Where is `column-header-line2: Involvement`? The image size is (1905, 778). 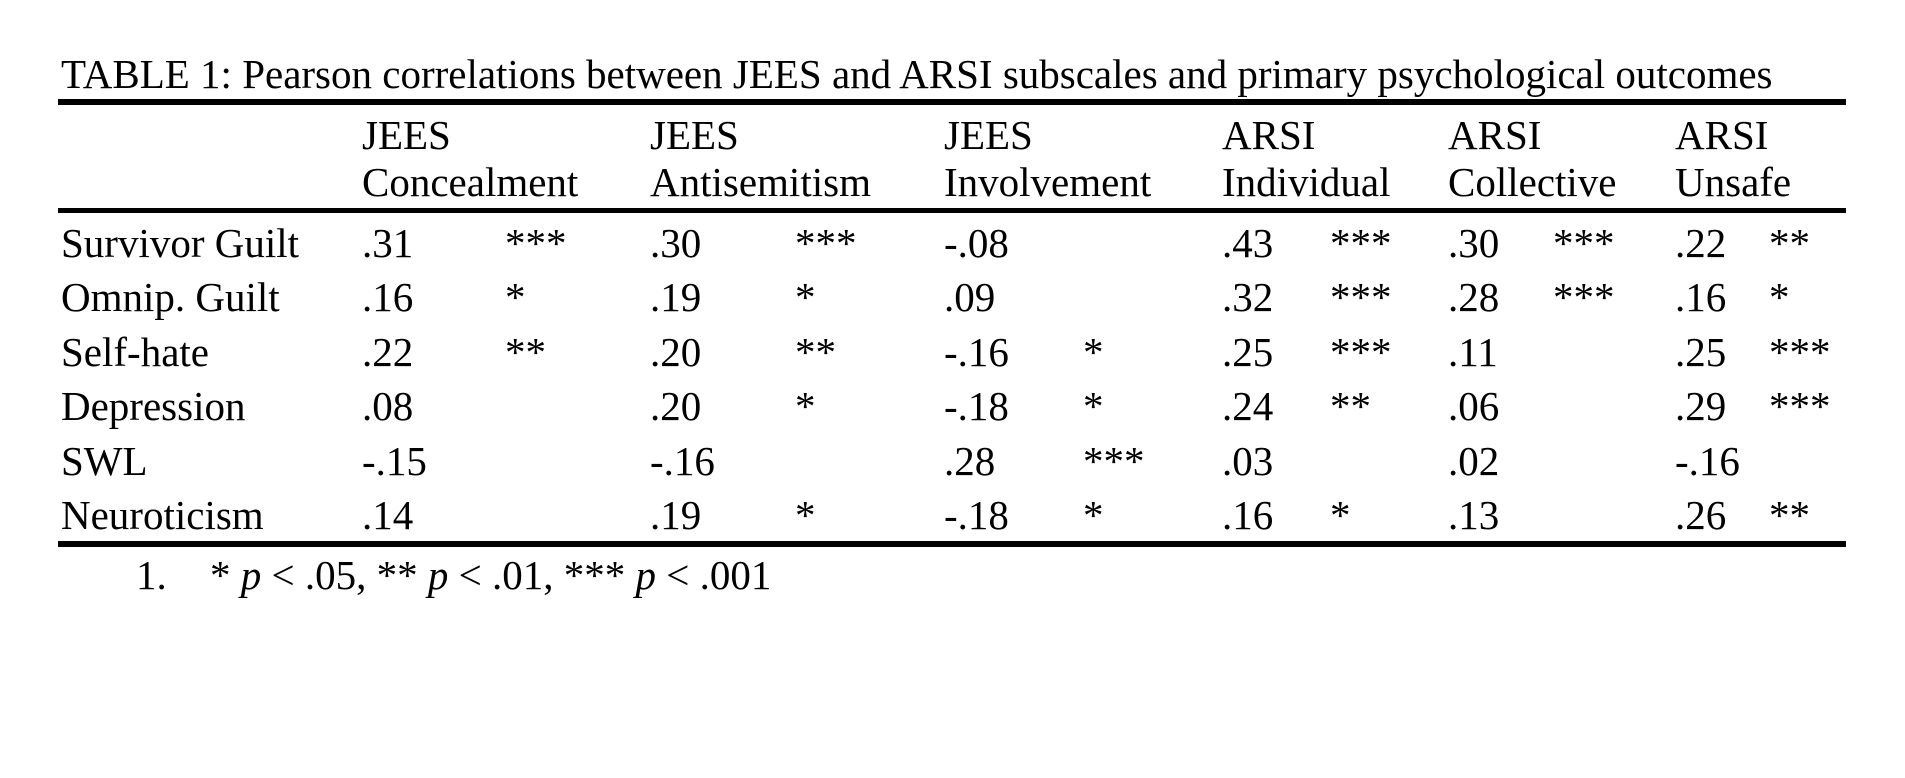 column-header-line2: Involvement is located at coordinates (1048, 182).